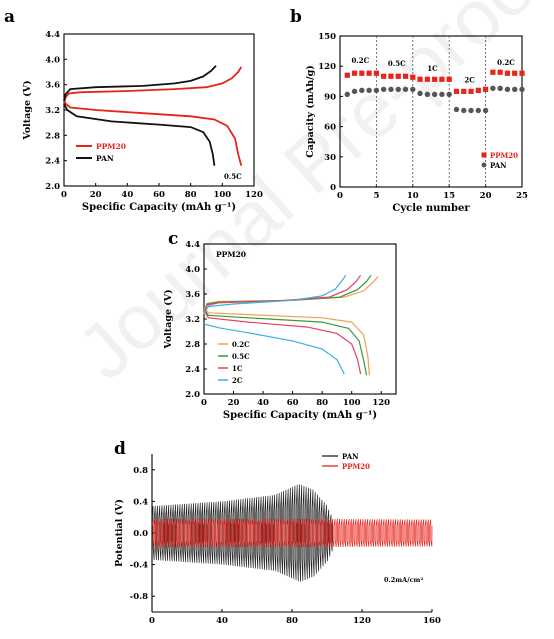  Describe the element at coordinates (96, 195) in the screenshot. I see `x-tick-label: 20` at that location.